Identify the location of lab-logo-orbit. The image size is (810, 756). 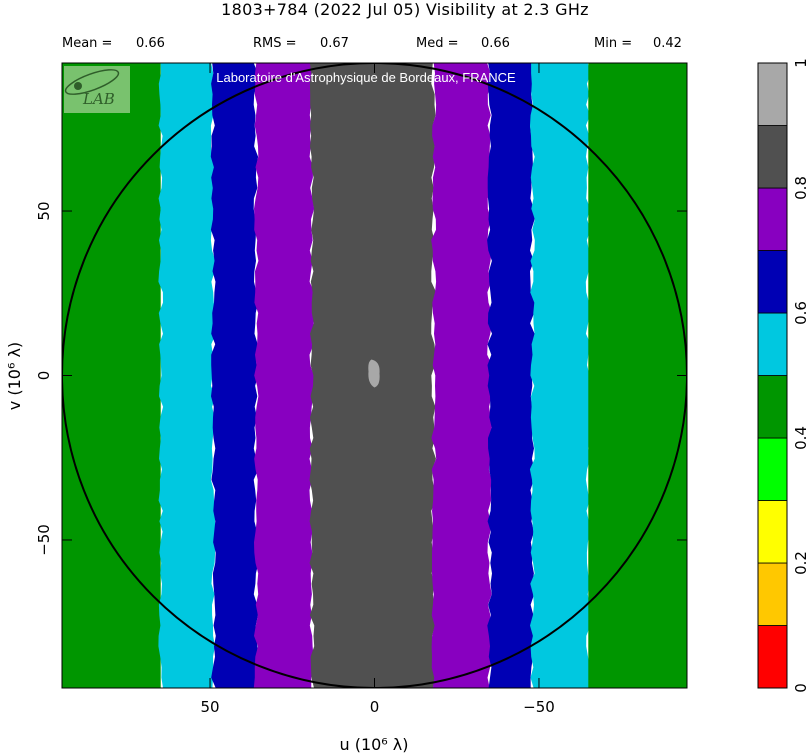
(92, 82).